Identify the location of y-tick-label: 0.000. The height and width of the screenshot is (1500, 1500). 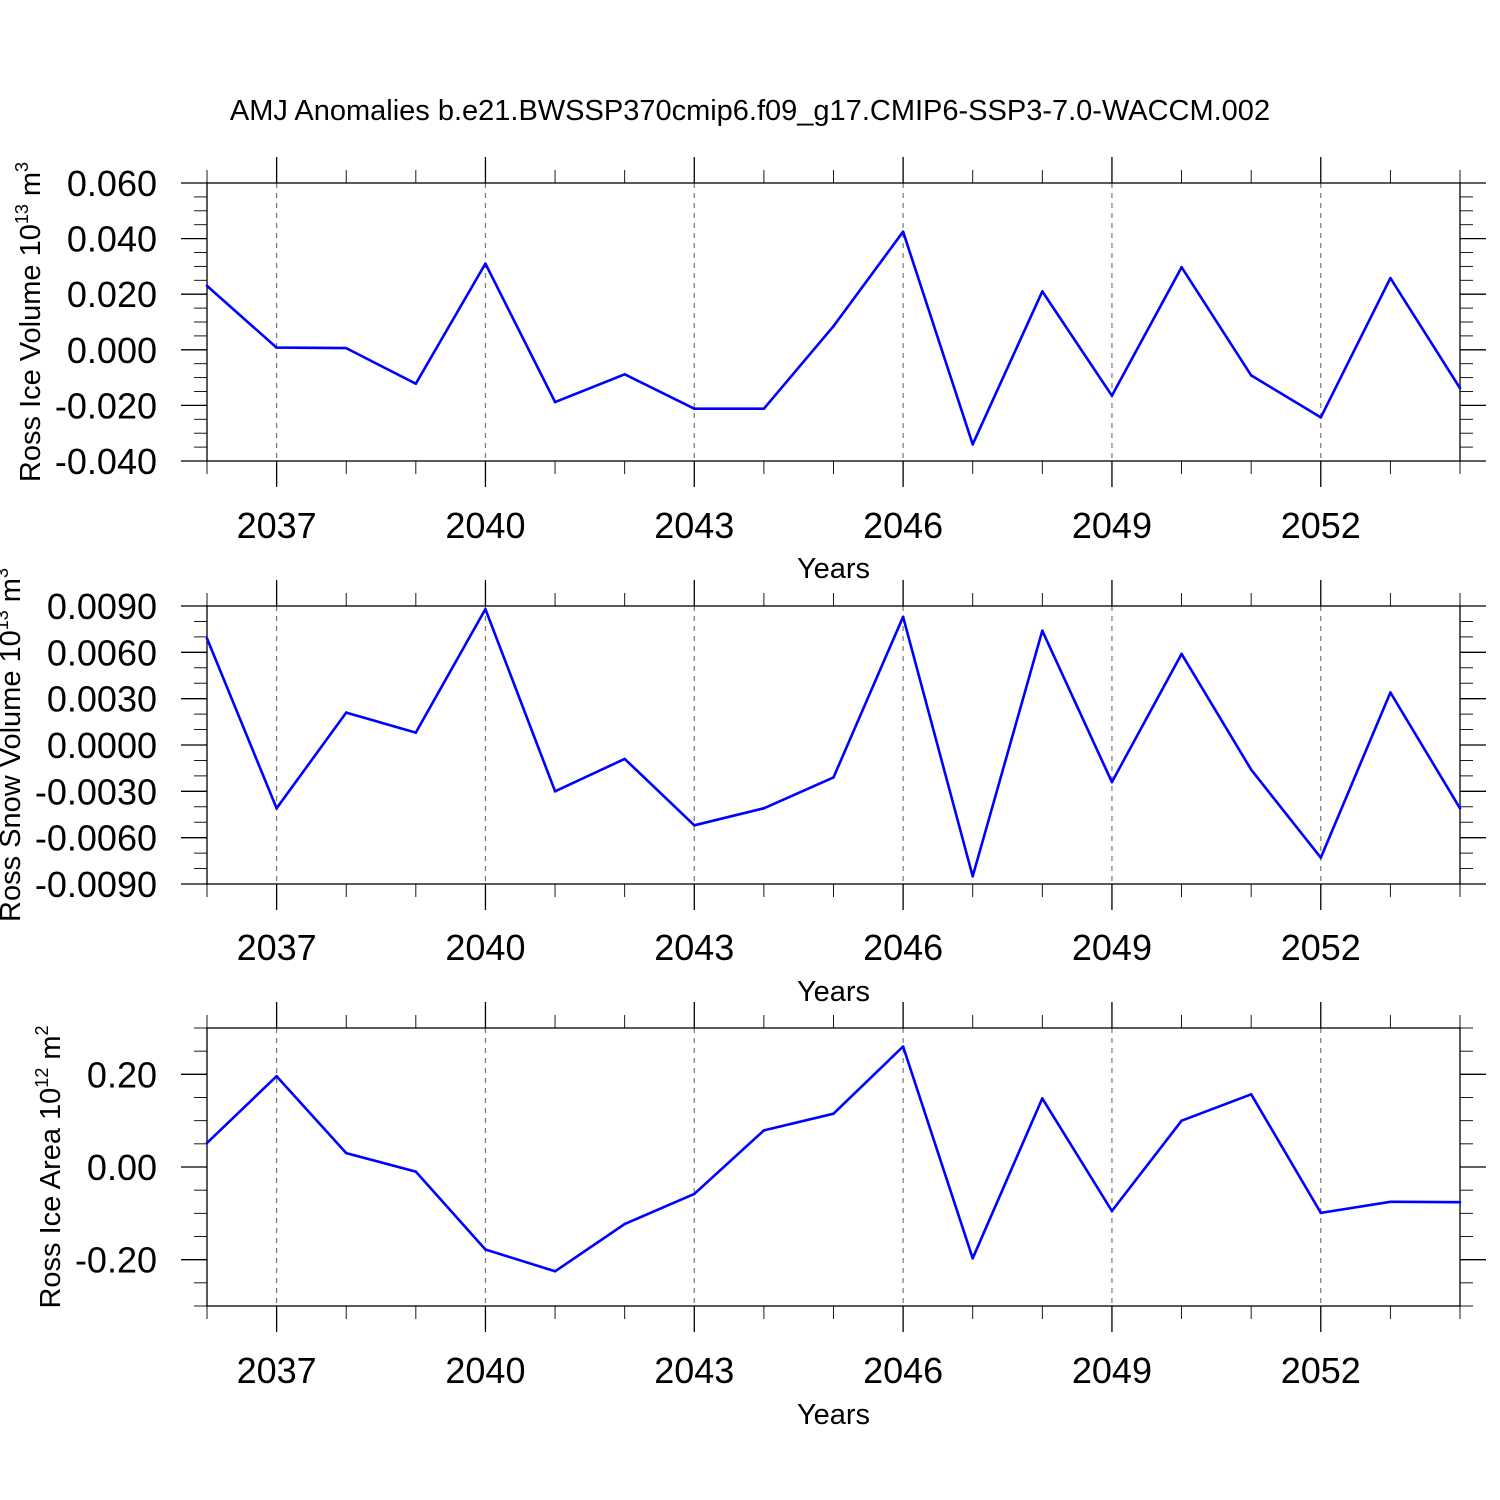
(112, 350).